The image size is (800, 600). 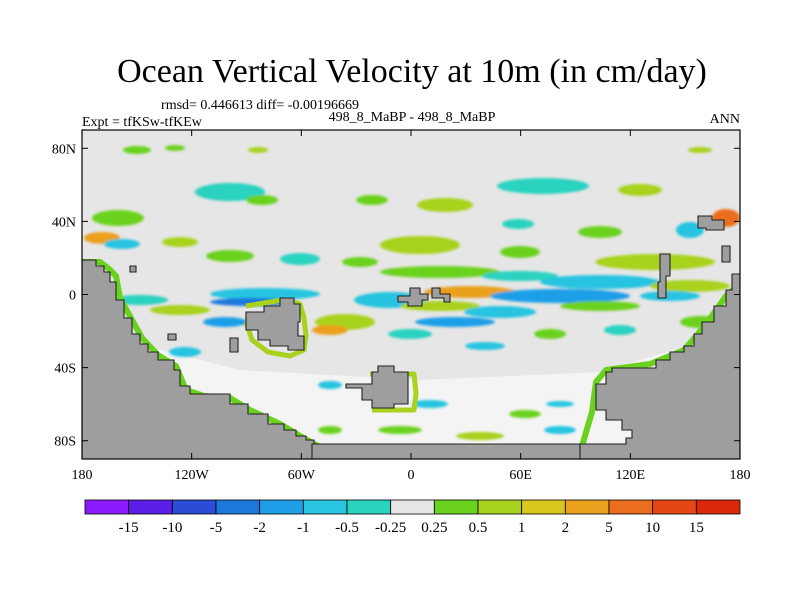 I want to click on season-label: ANN, so click(x=725, y=119).